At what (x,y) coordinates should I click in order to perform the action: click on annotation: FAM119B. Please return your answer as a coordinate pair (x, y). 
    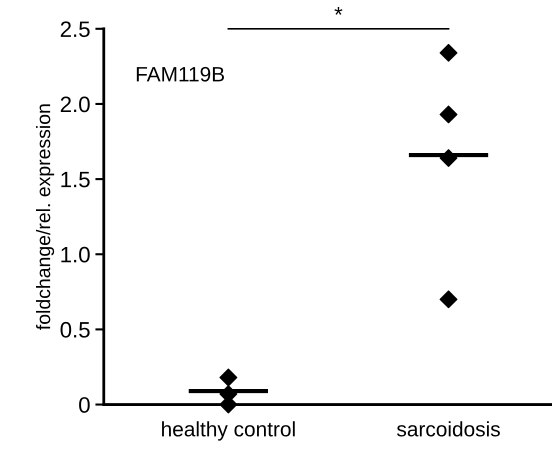
    Looking at the image, I should click on (180, 74).